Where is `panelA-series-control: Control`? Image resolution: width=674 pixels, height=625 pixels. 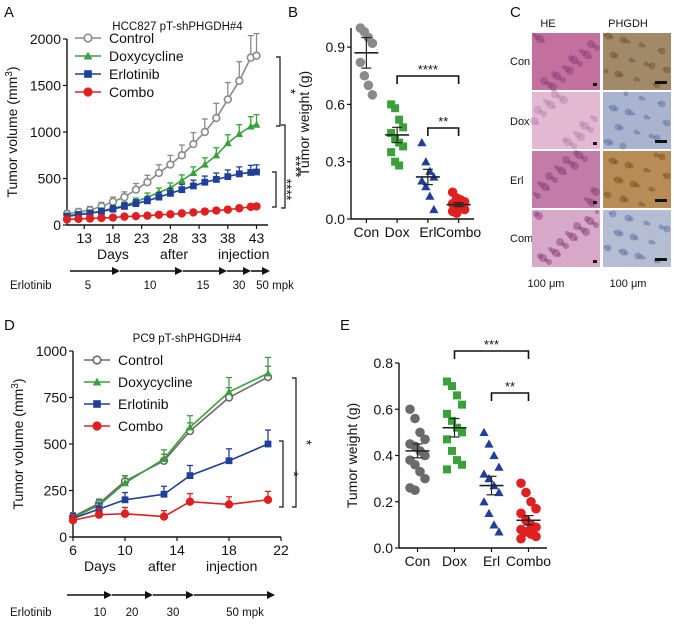 panelA-series-control: Control is located at coordinates (161, 124).